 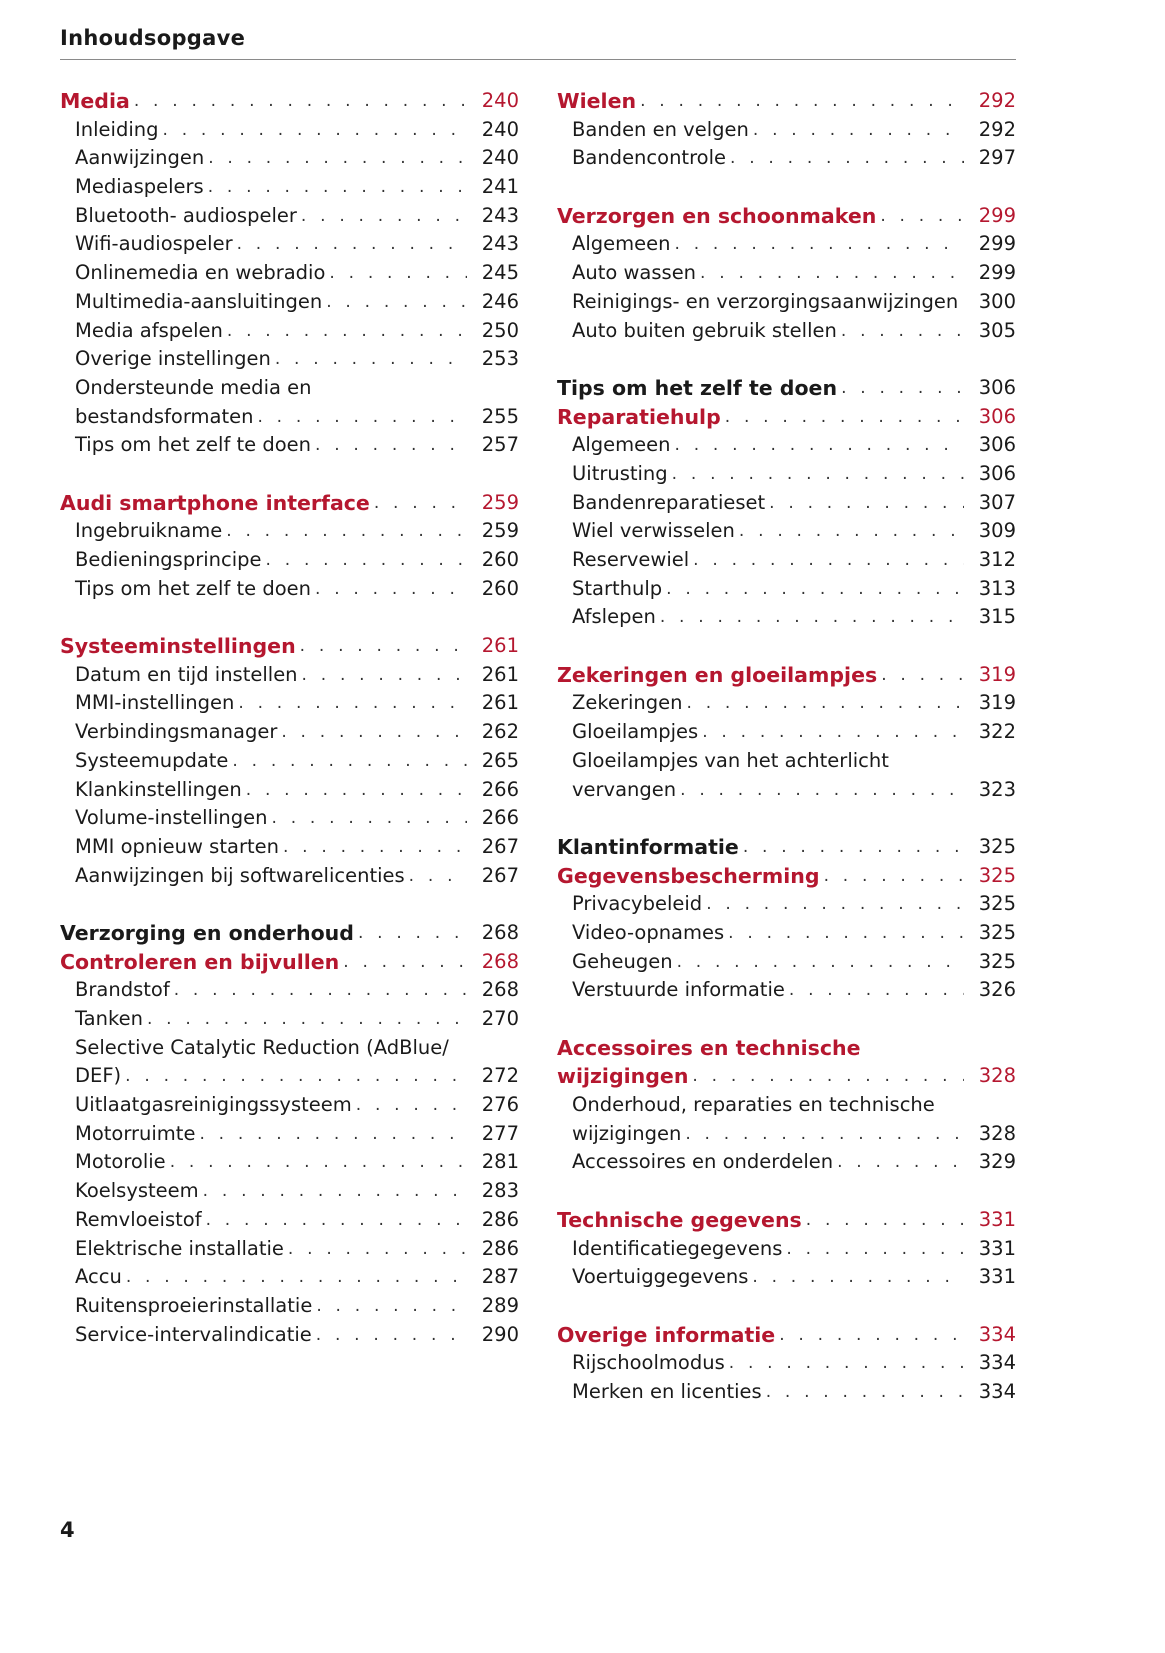 I want to click on toc-entry-title: Reservewiel, so click(x=631, y=559).